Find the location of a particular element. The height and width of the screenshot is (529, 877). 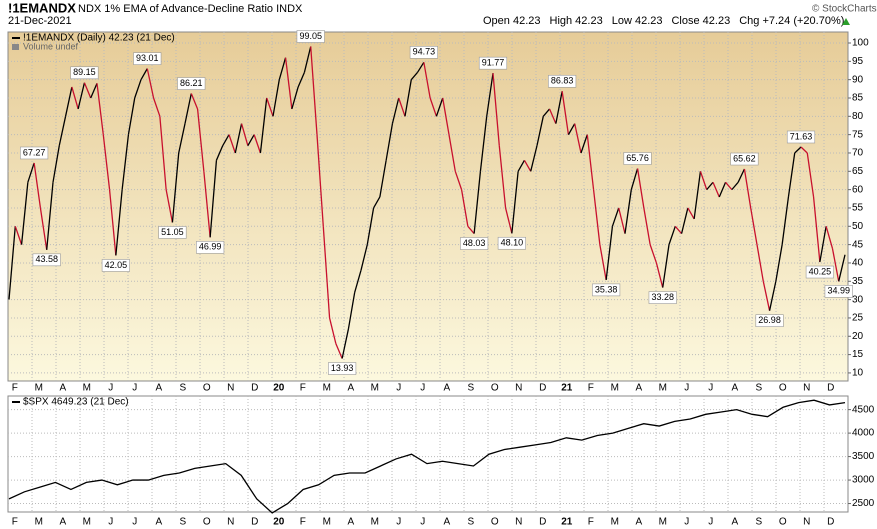

annotation-label: 89.15 is located at coordinates (84, 72).